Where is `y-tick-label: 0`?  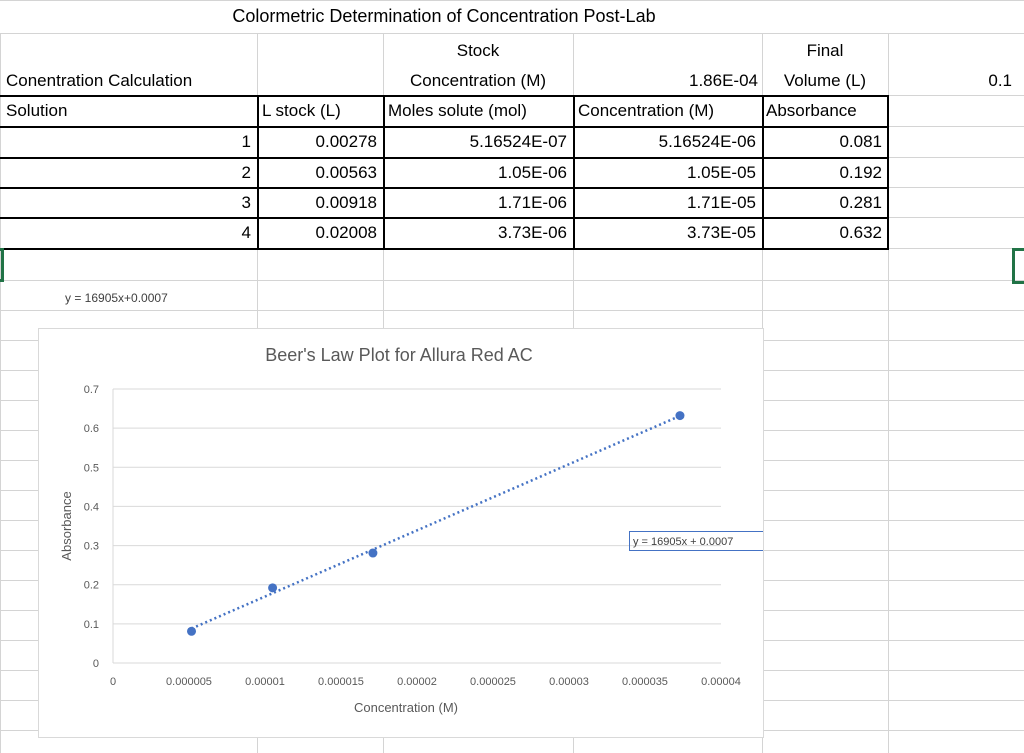
y-tick-label: 0 is located at coordinates (96, 664).